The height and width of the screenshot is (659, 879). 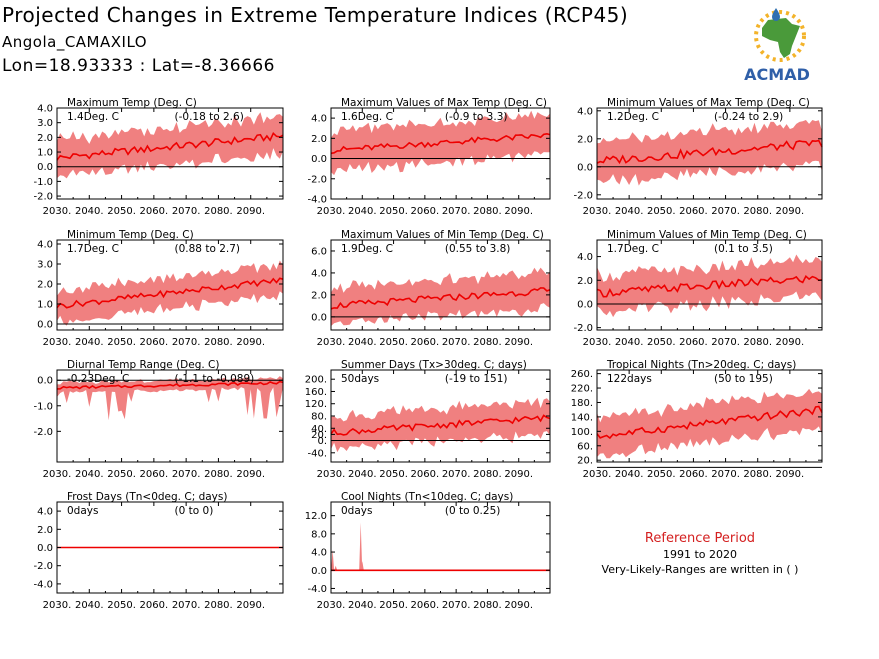 I want to click on y-tick-label: 160., so click(x=316, y=392).